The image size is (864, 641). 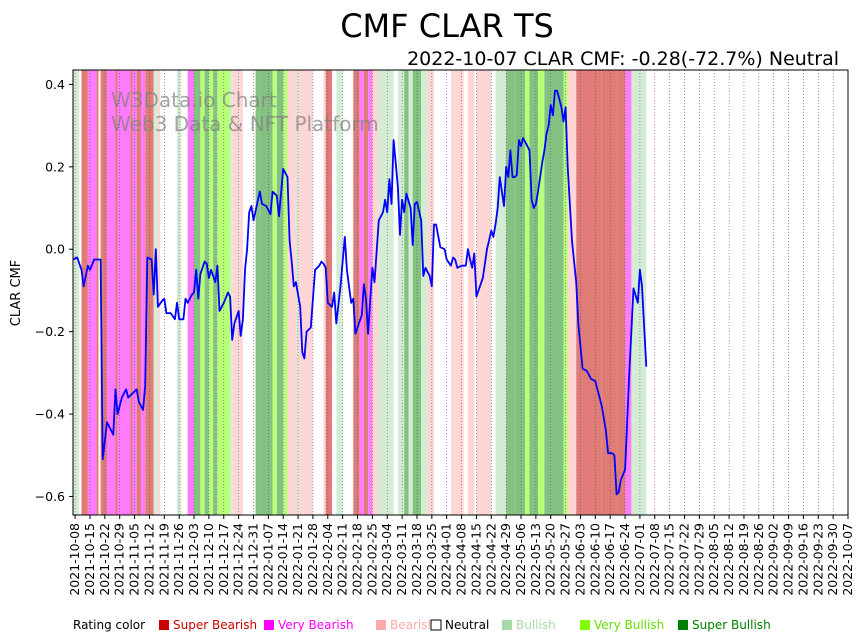 What do you see at coordinates (386, 559) in the screenshot?
I see `x-tick-label: 2022-03-04` at bounding box center [386, 559].